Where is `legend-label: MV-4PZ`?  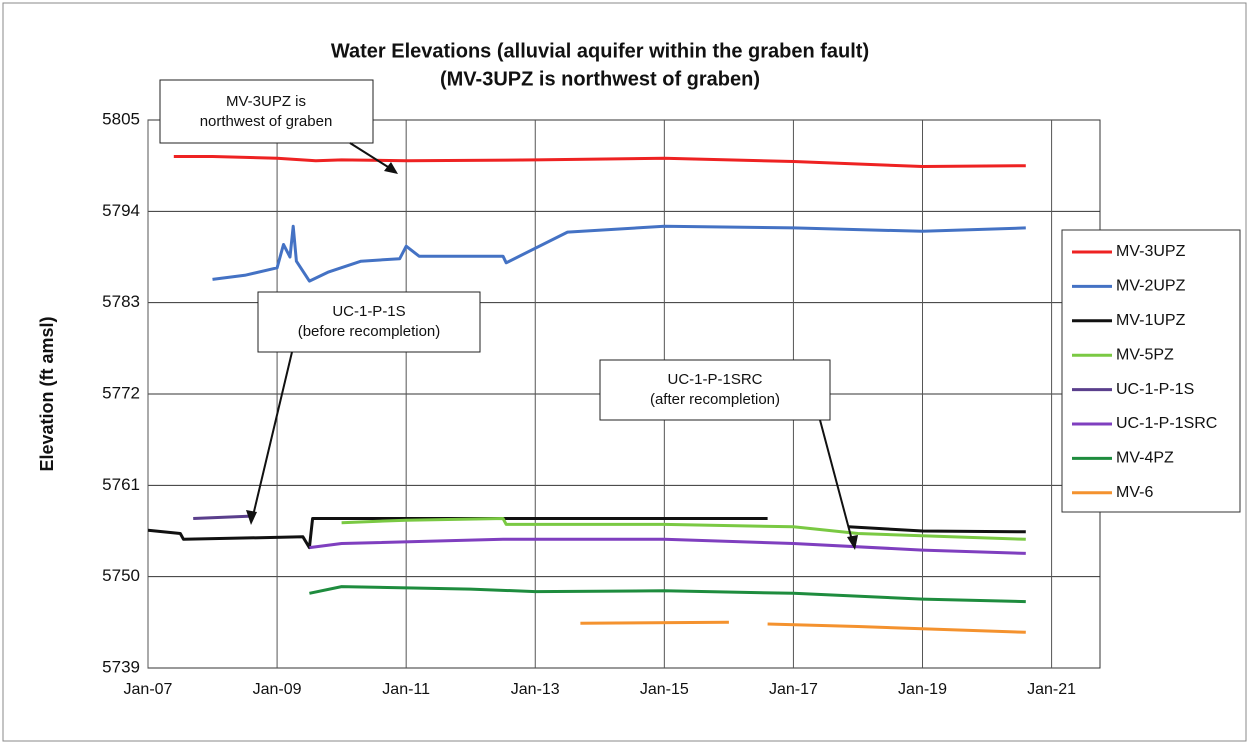 legend-label: MV-4PZ is located at coordinates (1145, 458).